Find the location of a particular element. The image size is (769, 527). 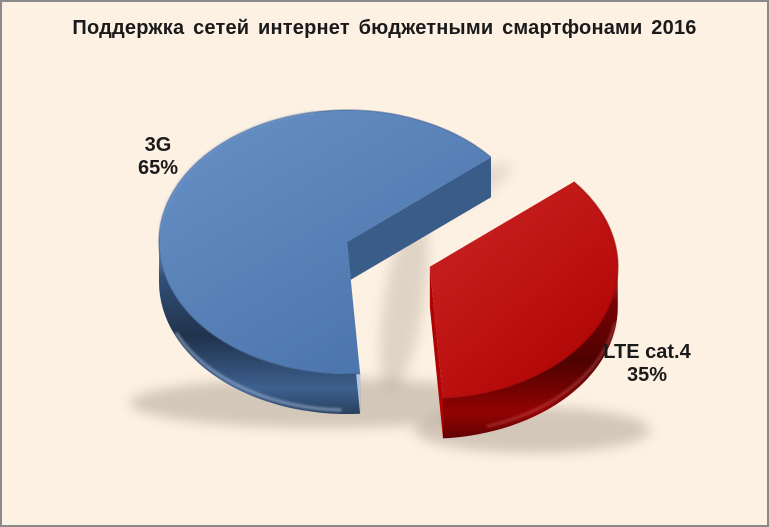

pie-slice-top is located at coordinates (523, 290).